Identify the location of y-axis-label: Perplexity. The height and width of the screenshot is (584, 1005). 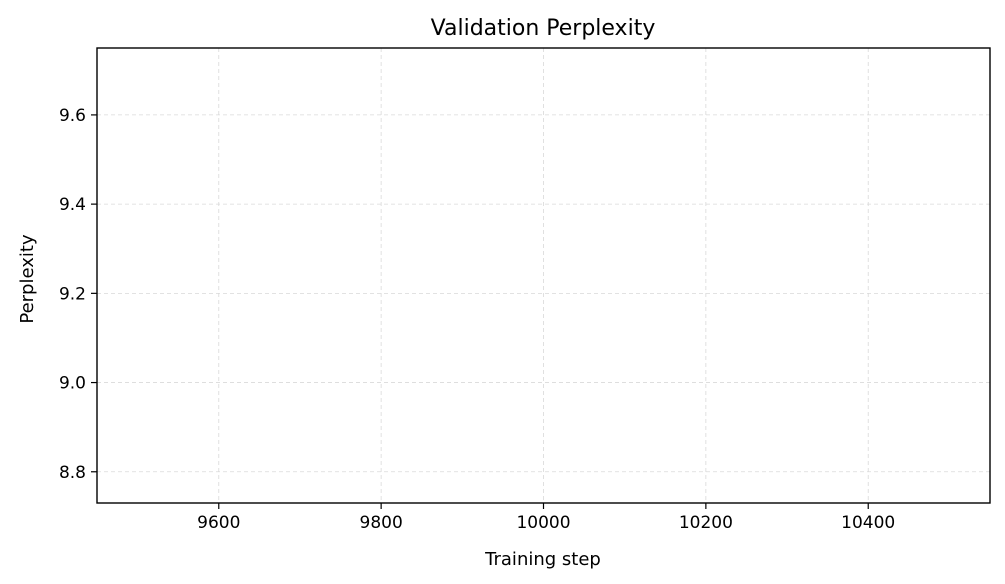
(27, 279).